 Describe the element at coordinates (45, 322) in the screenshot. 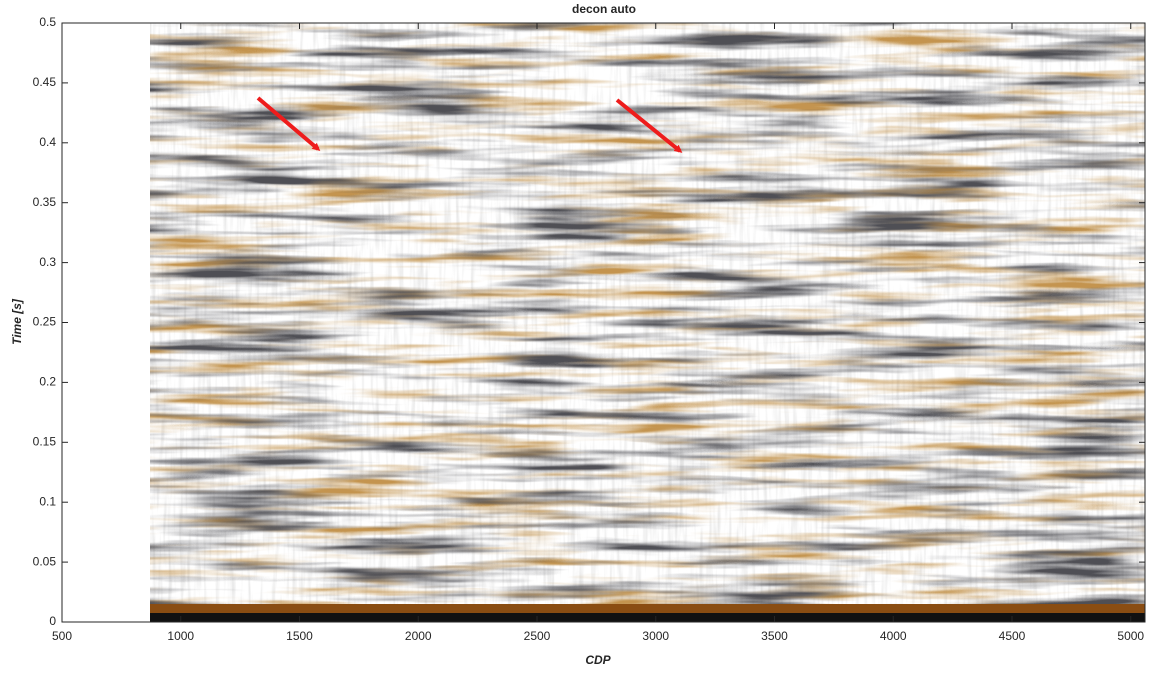

I see `y-tick-label: 0.25` at that location.